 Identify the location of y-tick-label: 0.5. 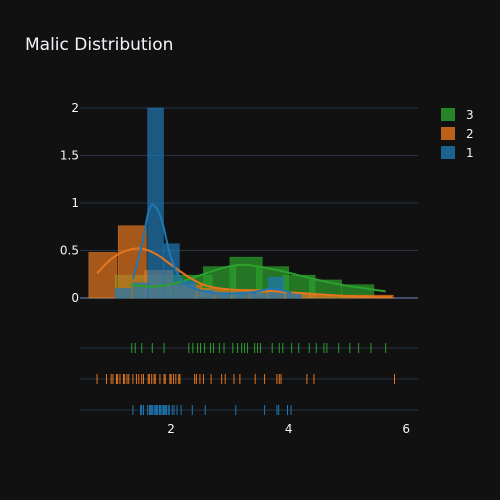
(69, 251).